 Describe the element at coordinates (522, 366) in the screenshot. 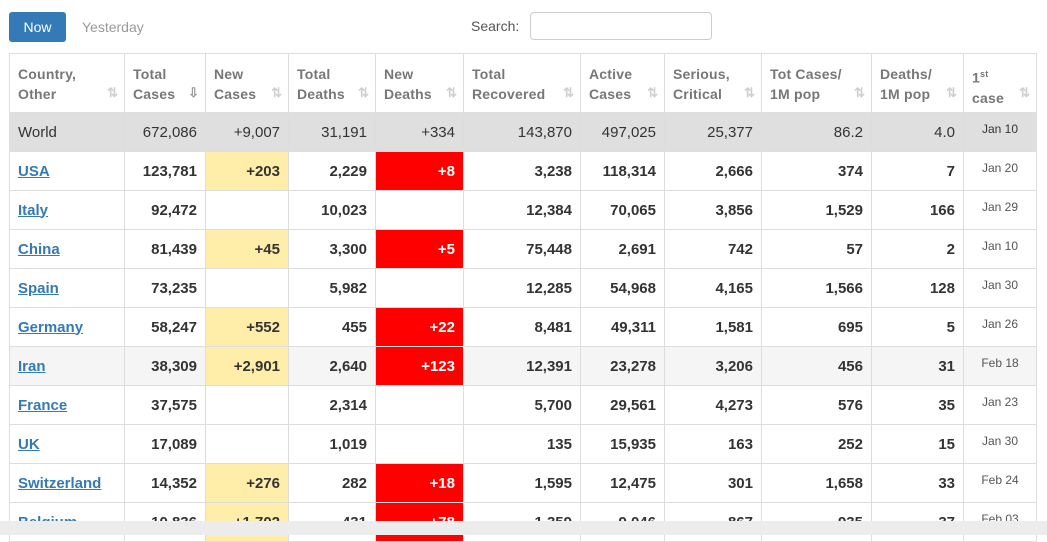

I see `total-recovered-cell: 12,391` at that location.